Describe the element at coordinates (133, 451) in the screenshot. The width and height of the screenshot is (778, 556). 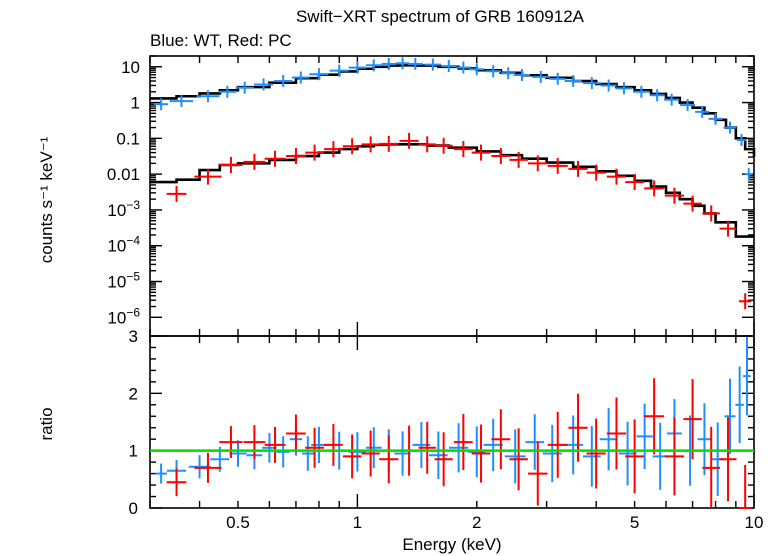
I see `ratio-y-tick-label: 1` at that location.